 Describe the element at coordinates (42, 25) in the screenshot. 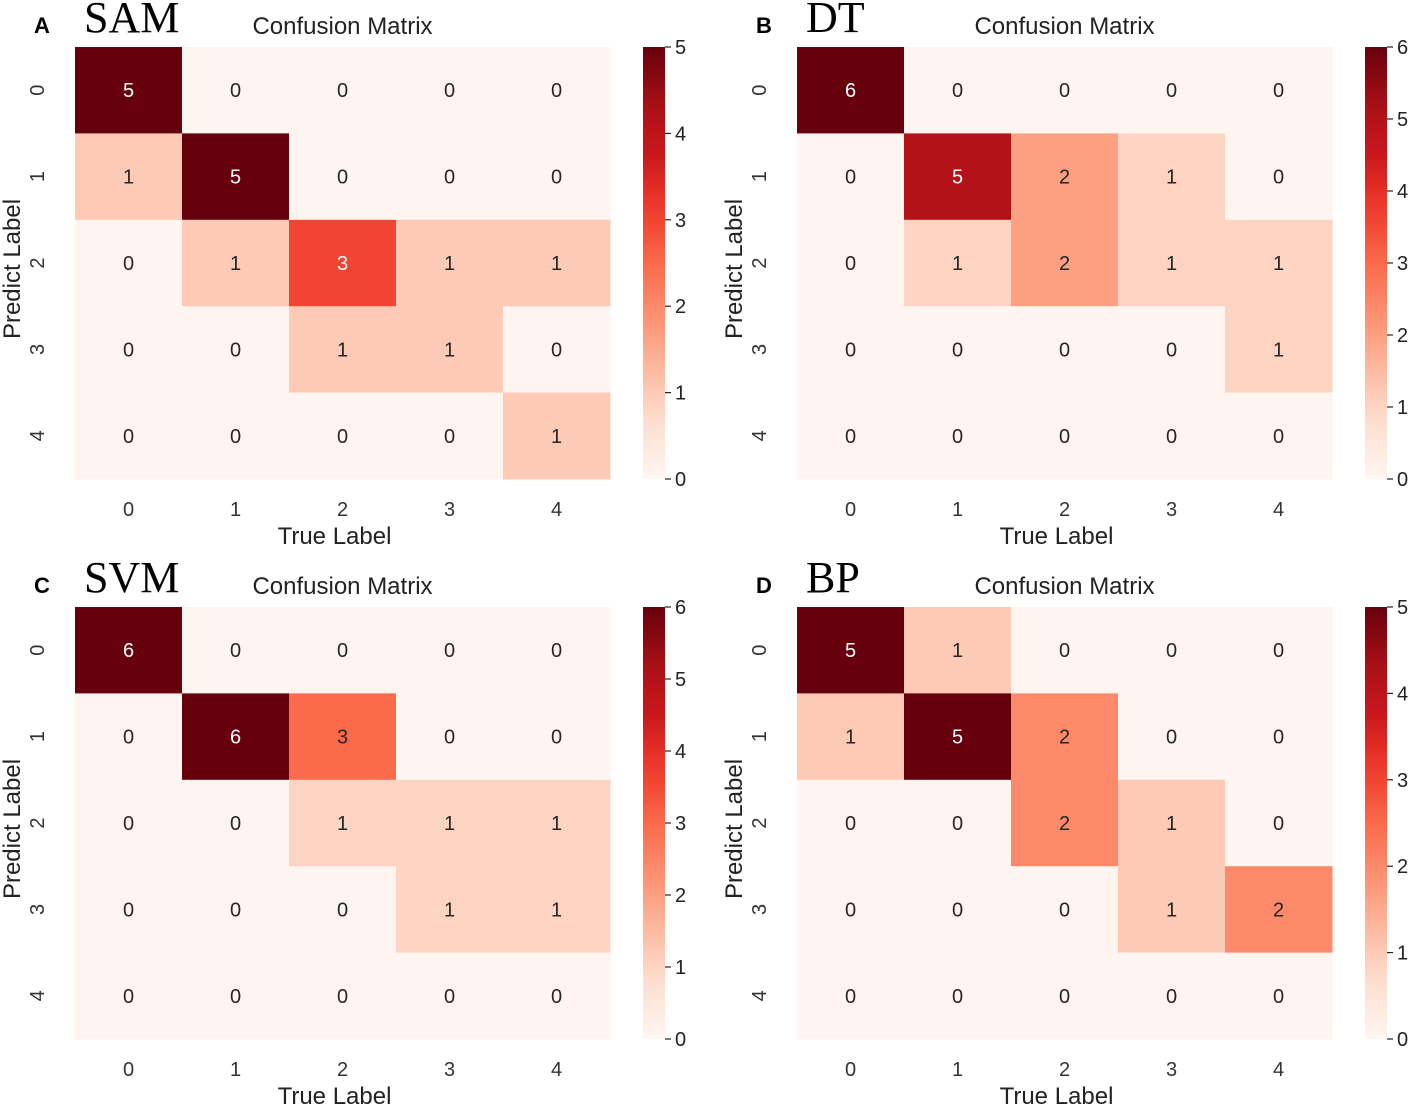

I see `panel-letter: A` at that location.